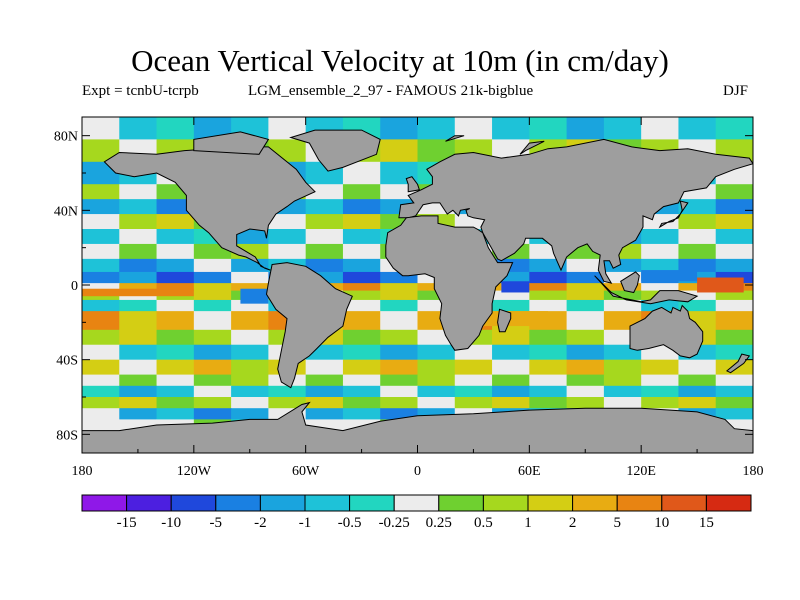  Describe the element at coordinates (528, 523) in the screenshot. I see `colorbar-label: 1` at that location.